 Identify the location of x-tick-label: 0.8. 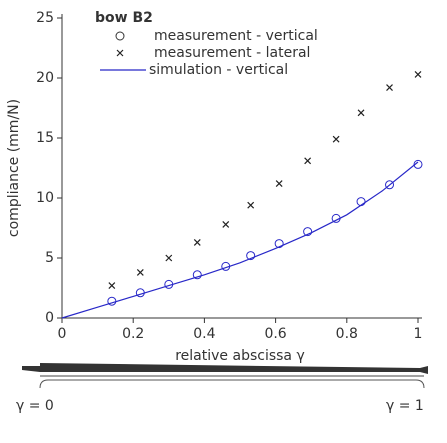
(347, 334).